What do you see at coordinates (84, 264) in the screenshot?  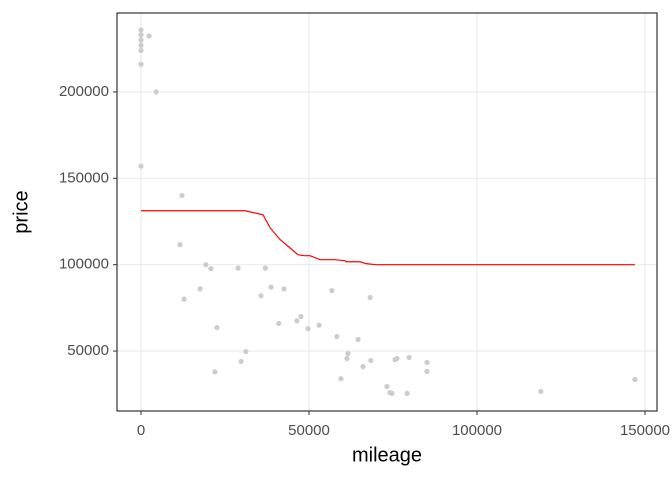 I see `y-tick-label: 100000` at bounding box center [84, 264].